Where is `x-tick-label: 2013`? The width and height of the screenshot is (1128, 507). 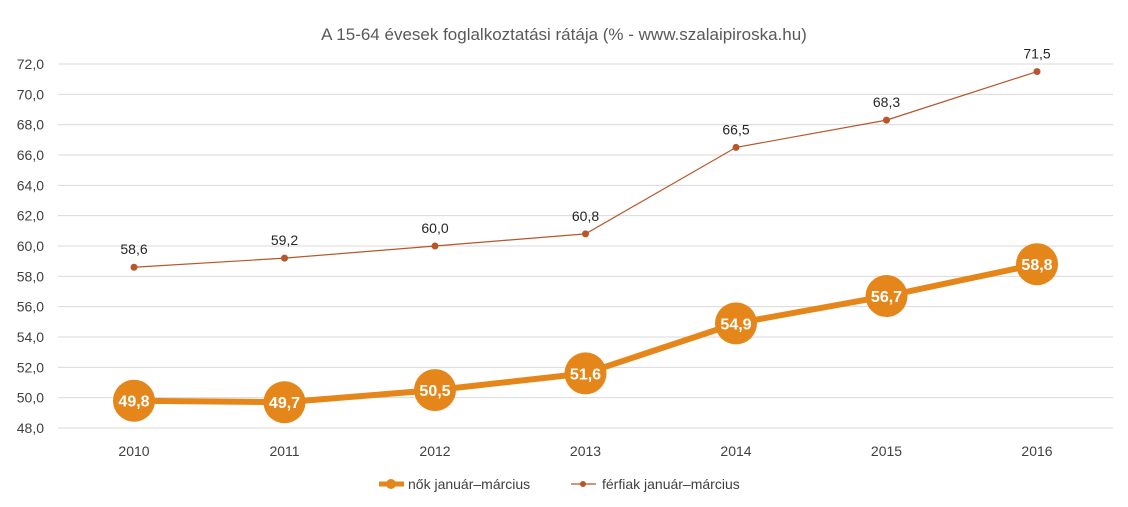
x-tick-label: 2013 is located at coordinates (585, 451).